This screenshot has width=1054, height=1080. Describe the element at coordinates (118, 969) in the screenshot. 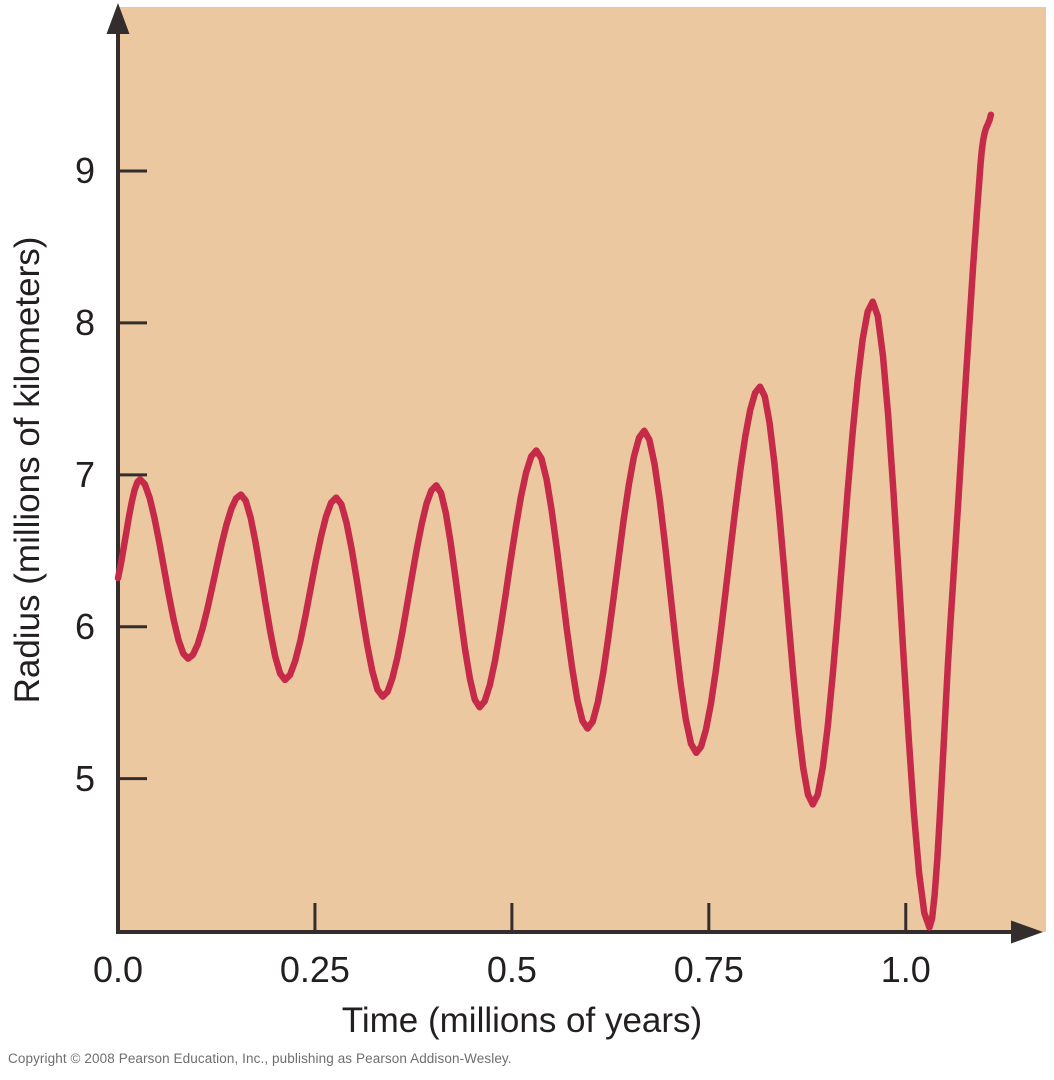

I see `x-tick-label: 0.0` at that location.